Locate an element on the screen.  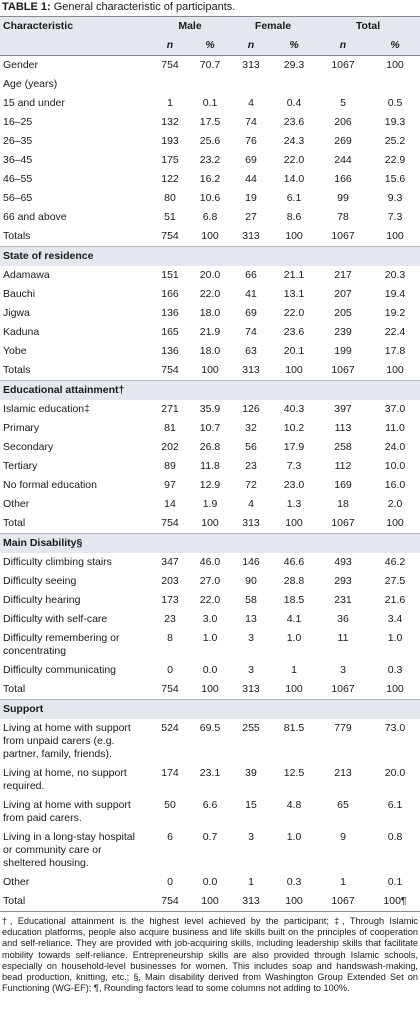
cell: 46.2 is located at coordinates (395, 562).